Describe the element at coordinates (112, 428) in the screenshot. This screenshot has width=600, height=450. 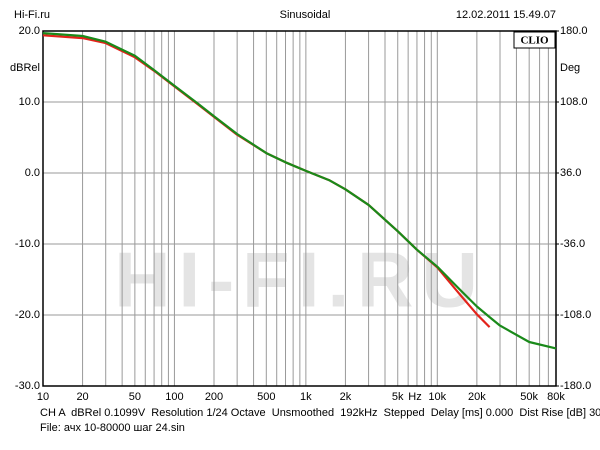
I see `footer-line: File: ачх 10-80000 шаг 24.sin` at that location.